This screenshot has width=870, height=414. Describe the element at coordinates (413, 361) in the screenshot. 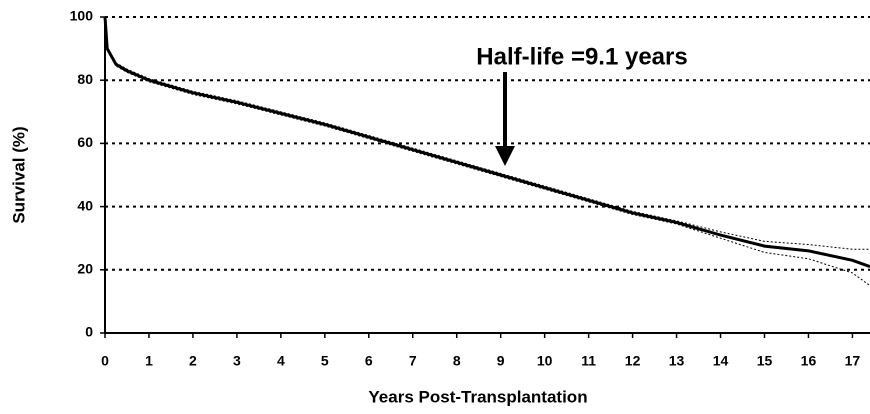

I see `x-tick-label: 7` at that location.